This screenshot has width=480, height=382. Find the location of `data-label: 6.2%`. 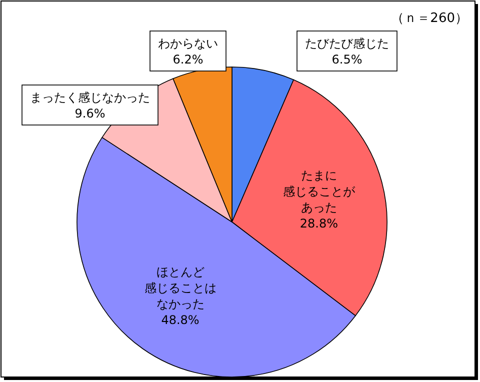

data-label: 6.2% is located at coordinates (188, 59).